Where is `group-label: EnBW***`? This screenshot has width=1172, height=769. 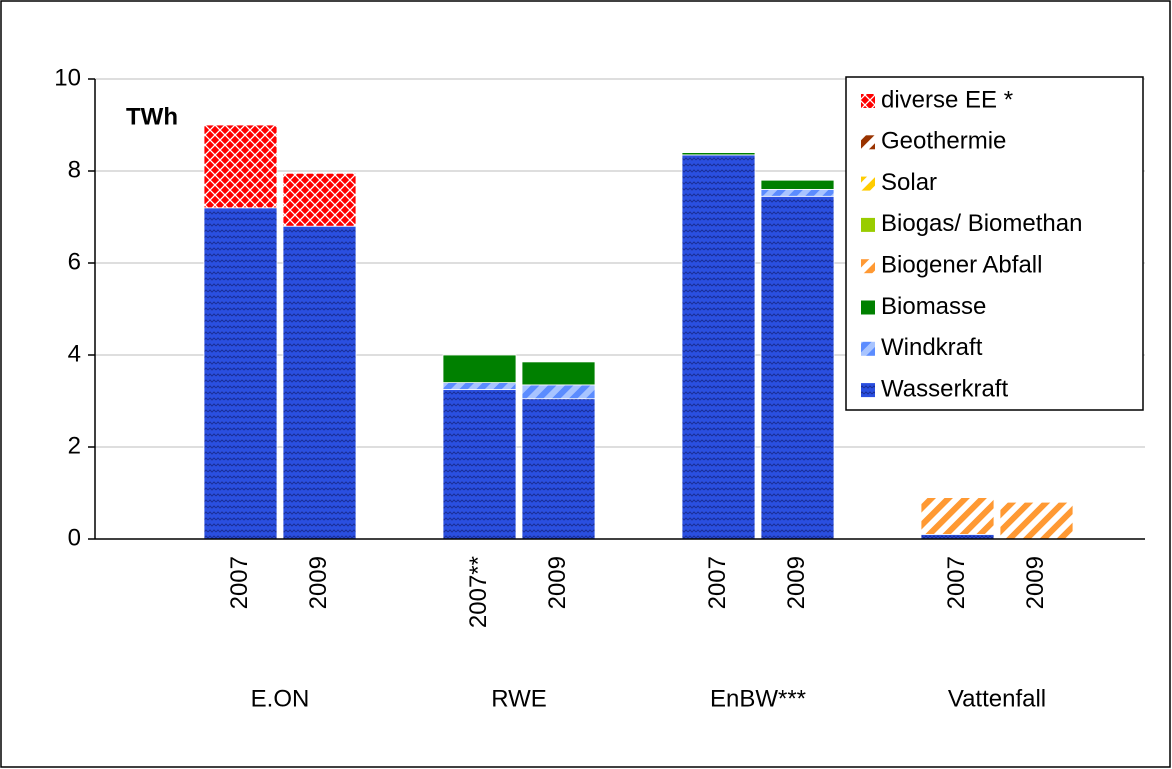
group-label: EnBW*** is located at coordinates (758, 698).